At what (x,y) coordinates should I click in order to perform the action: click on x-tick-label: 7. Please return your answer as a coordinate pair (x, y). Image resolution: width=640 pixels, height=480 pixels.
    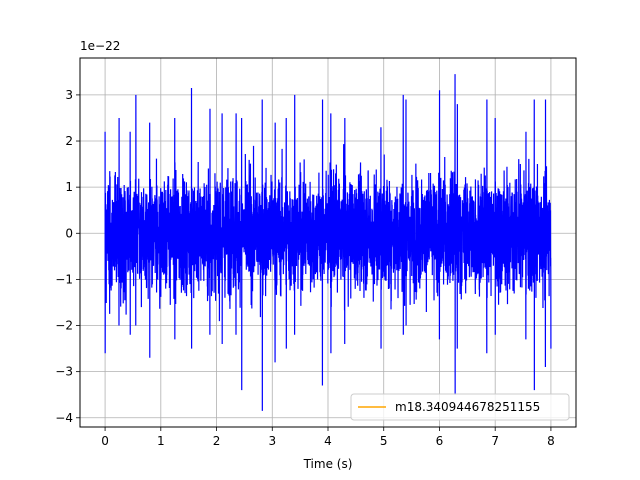
    Looking at the image, I should click on (495, 441).